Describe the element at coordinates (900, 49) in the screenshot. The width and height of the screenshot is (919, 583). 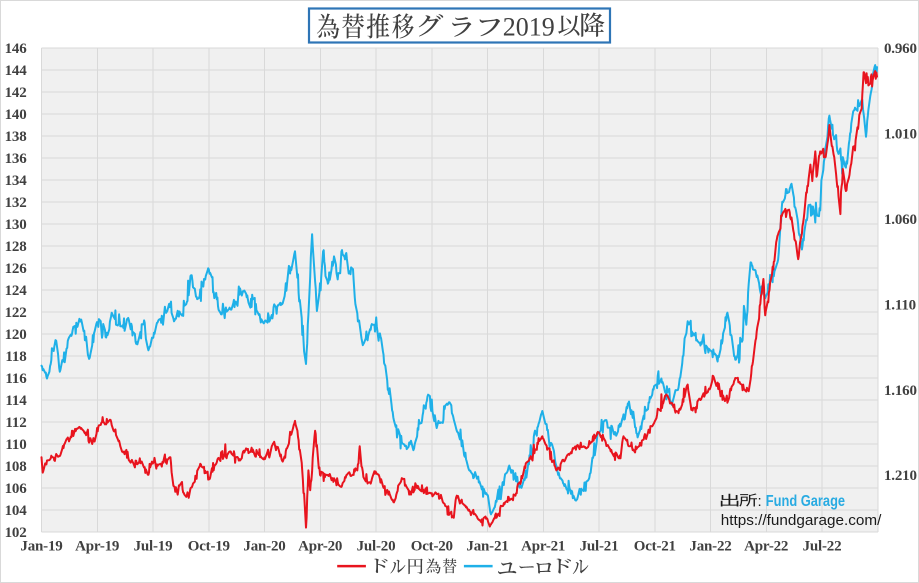
I see `svg-text: 0.960` at that location.